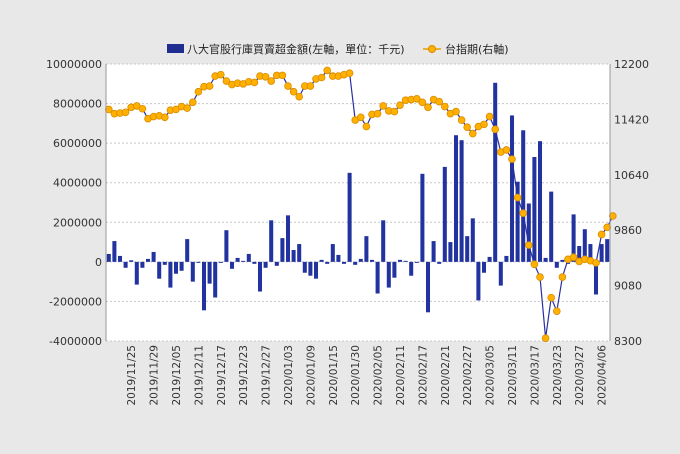  Describe the element at coordinates (356, 375) in the screenshot. I see `x-tick-label: 2020/01/30` at that location.